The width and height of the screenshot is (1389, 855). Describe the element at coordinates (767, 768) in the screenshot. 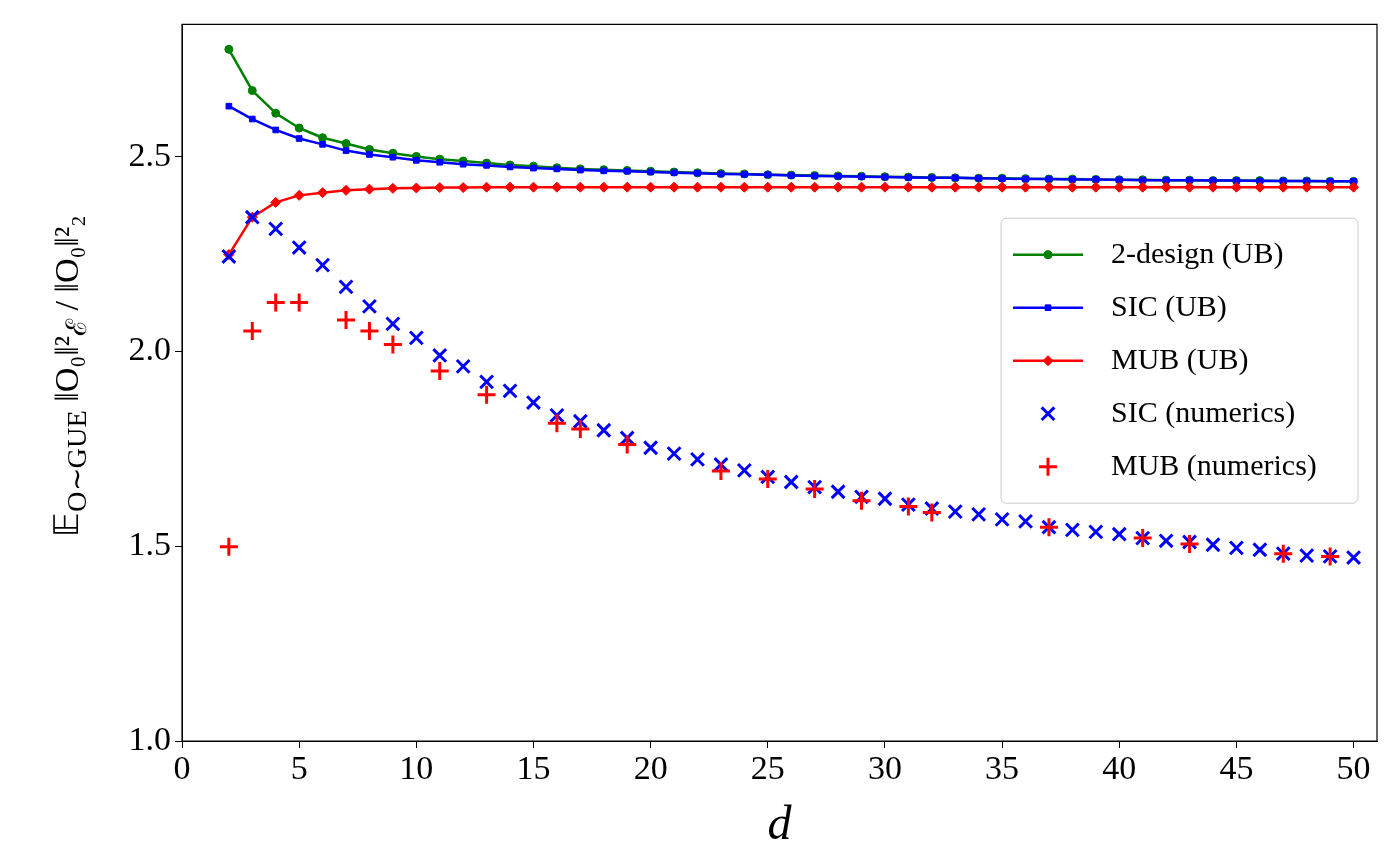

I see `x-tick-label: 25` at that location.